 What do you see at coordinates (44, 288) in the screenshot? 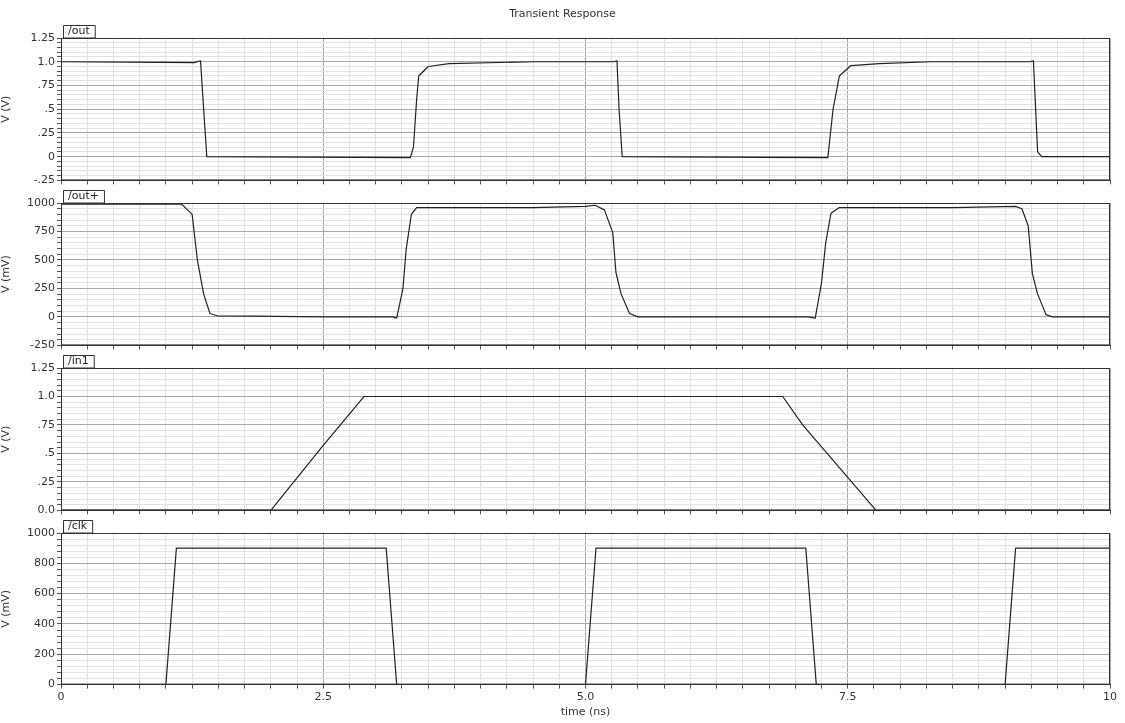
I see `y-tick-label: 250` at bounding box center [44, 288].